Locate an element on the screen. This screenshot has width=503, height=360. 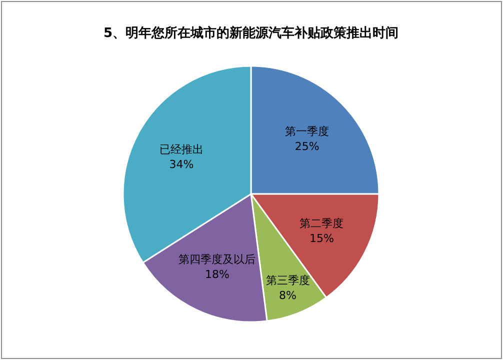
slice-label: 第一季度 is located at coordinates (307, 131).